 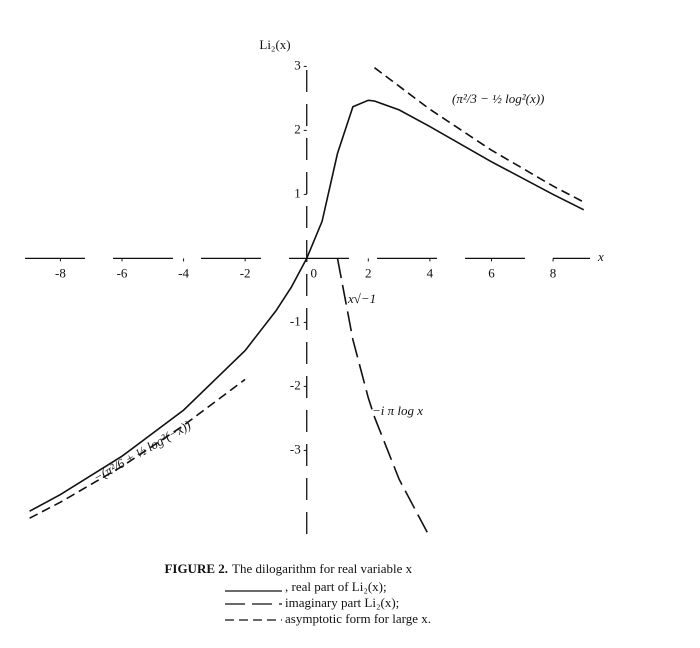 What do you see at coordinates (141, 451) in the screenshot?
I see `annotation: −(π²/6 + ½ log²(−x))` at bounding box center [141, 451].